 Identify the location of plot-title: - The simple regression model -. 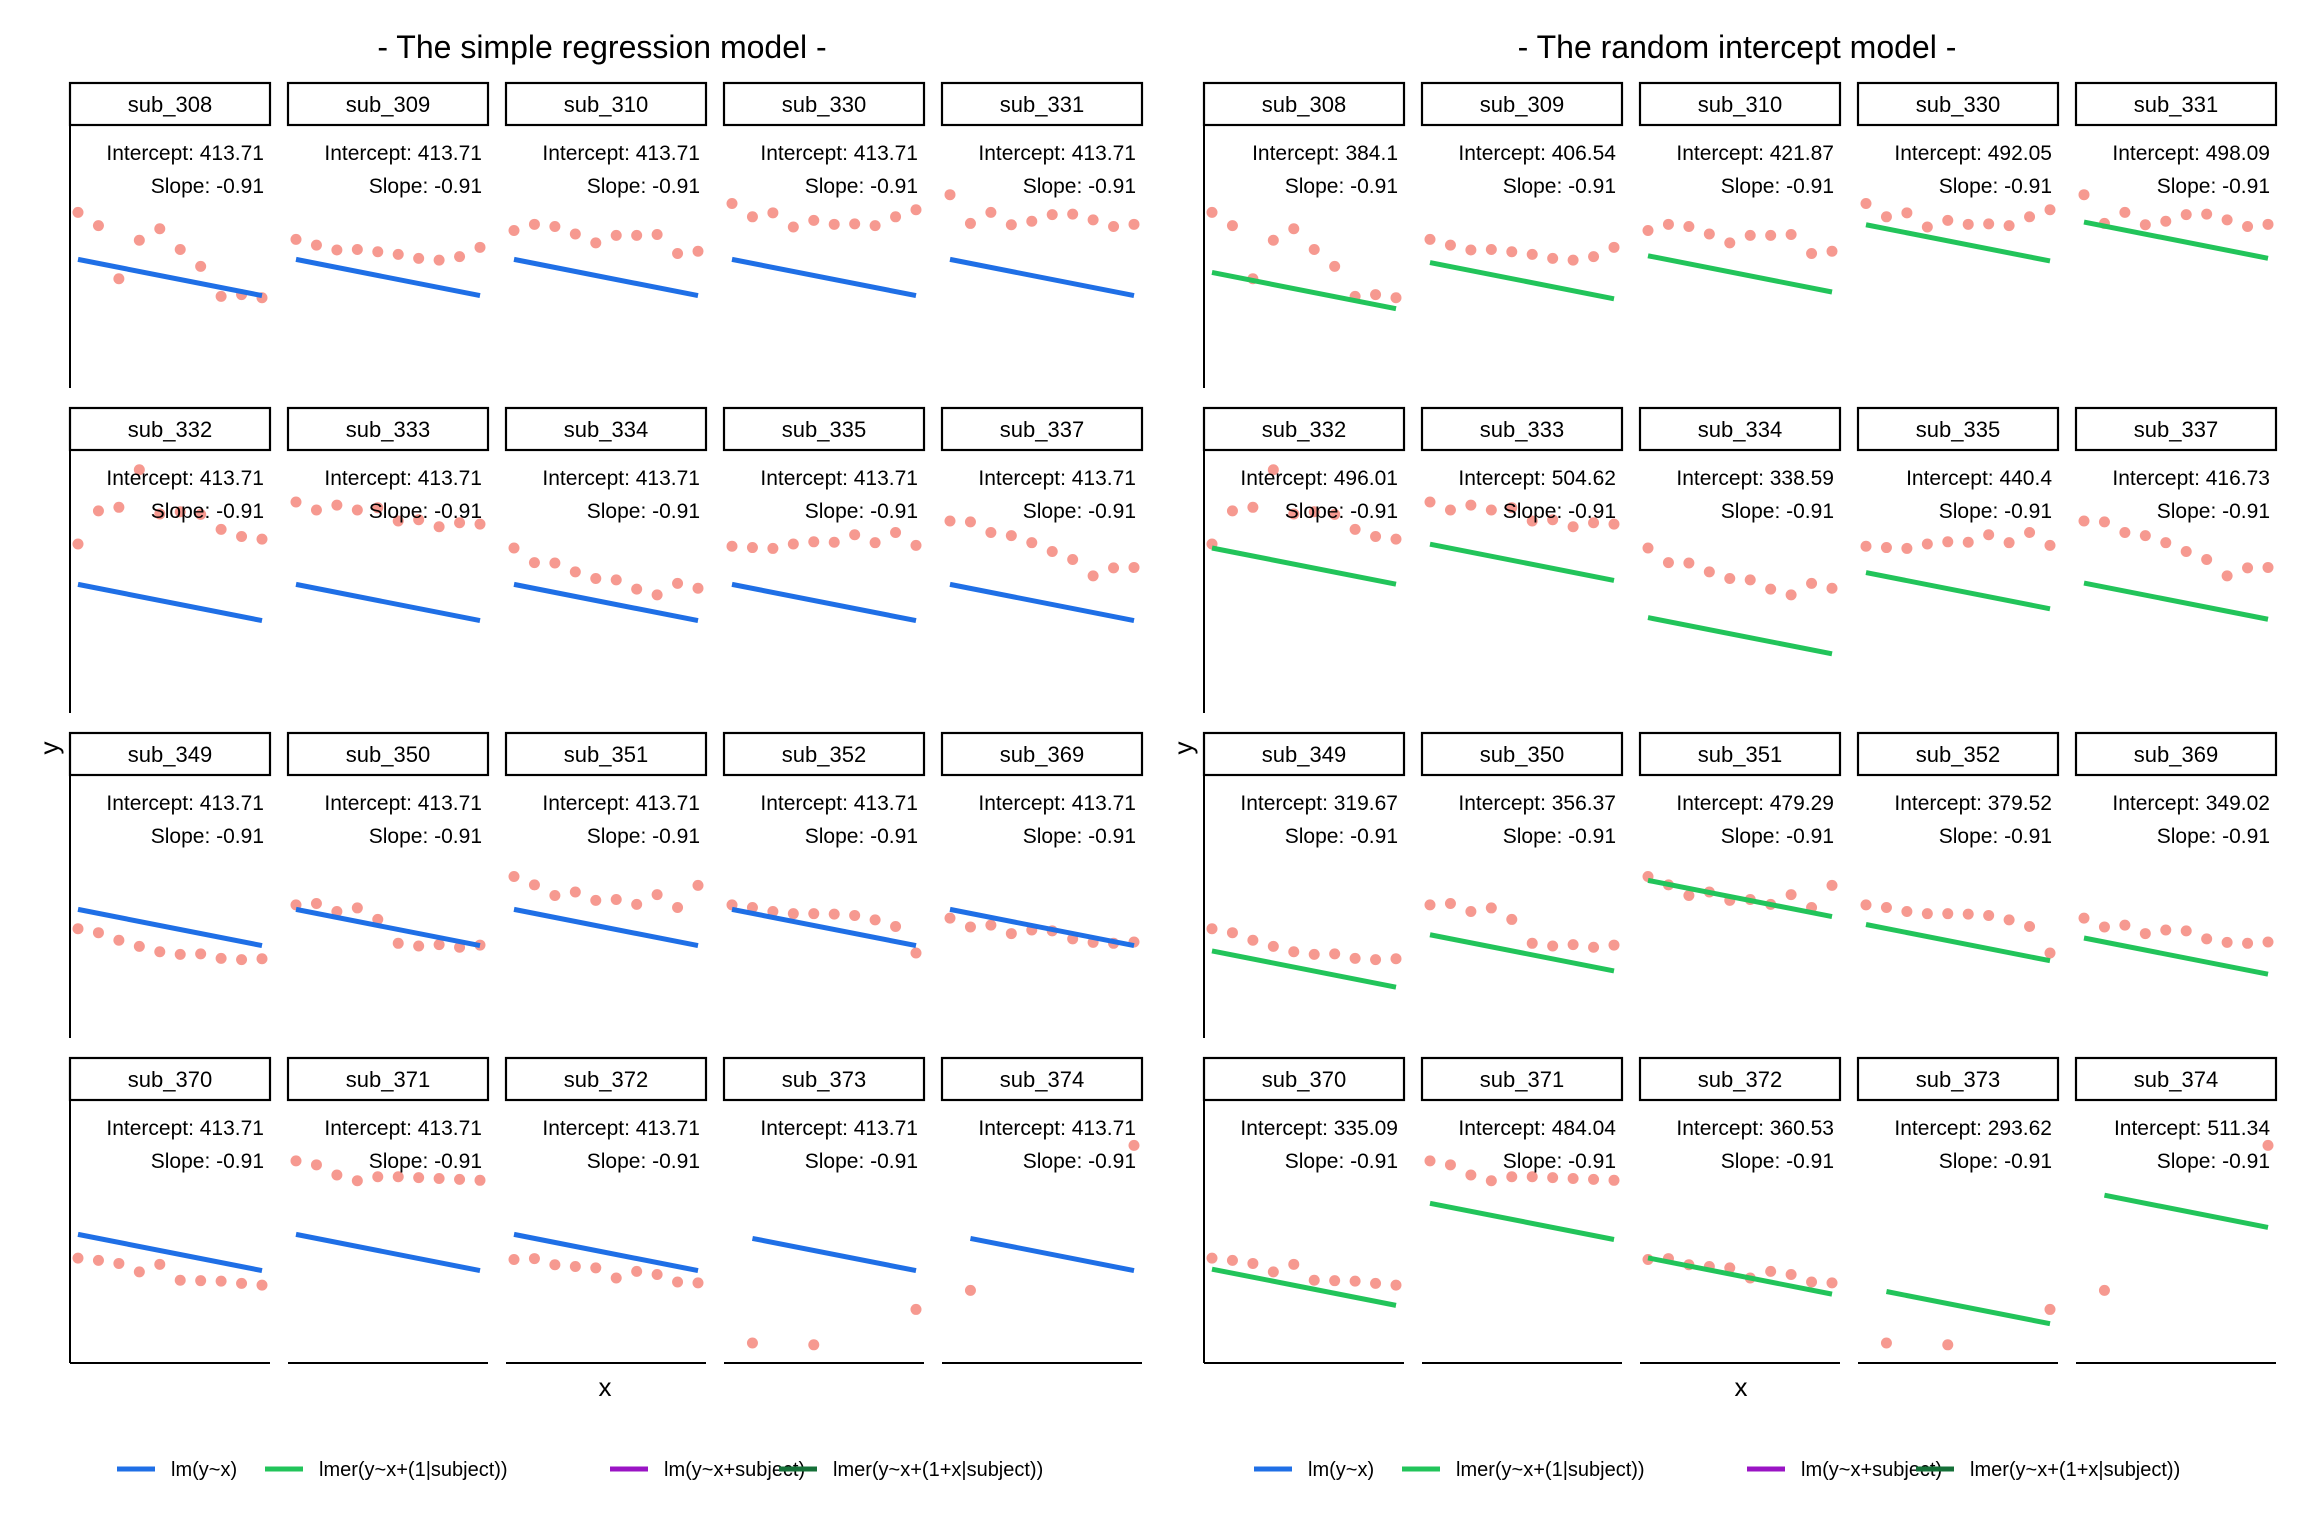
(601, 47).